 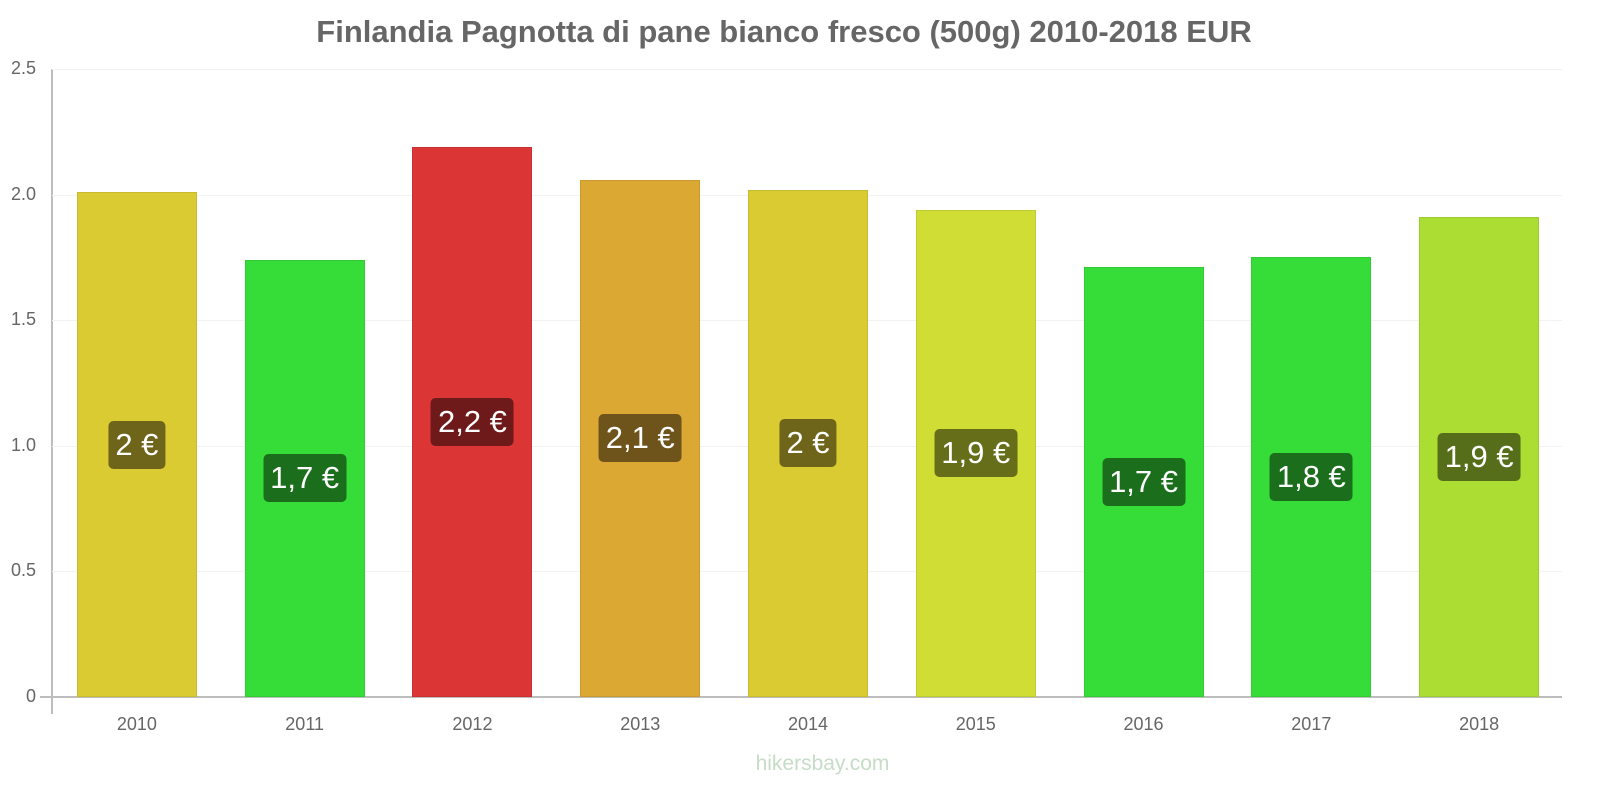 What do you see at coordinates (305, 724) in the screenshot?
I see `x-tick-label: 2011` at bounding box center [305, 724].